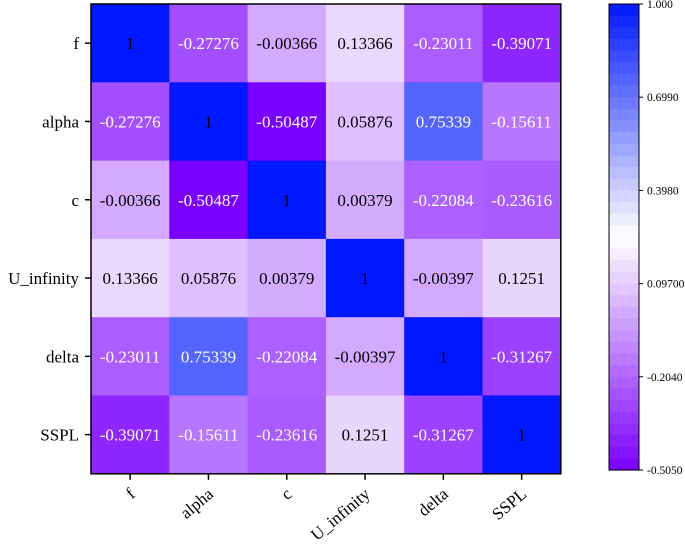 The height and width of the screenshot is (549, 685). I want to click on cell-value-label: 0.13366, so click(130, 278).